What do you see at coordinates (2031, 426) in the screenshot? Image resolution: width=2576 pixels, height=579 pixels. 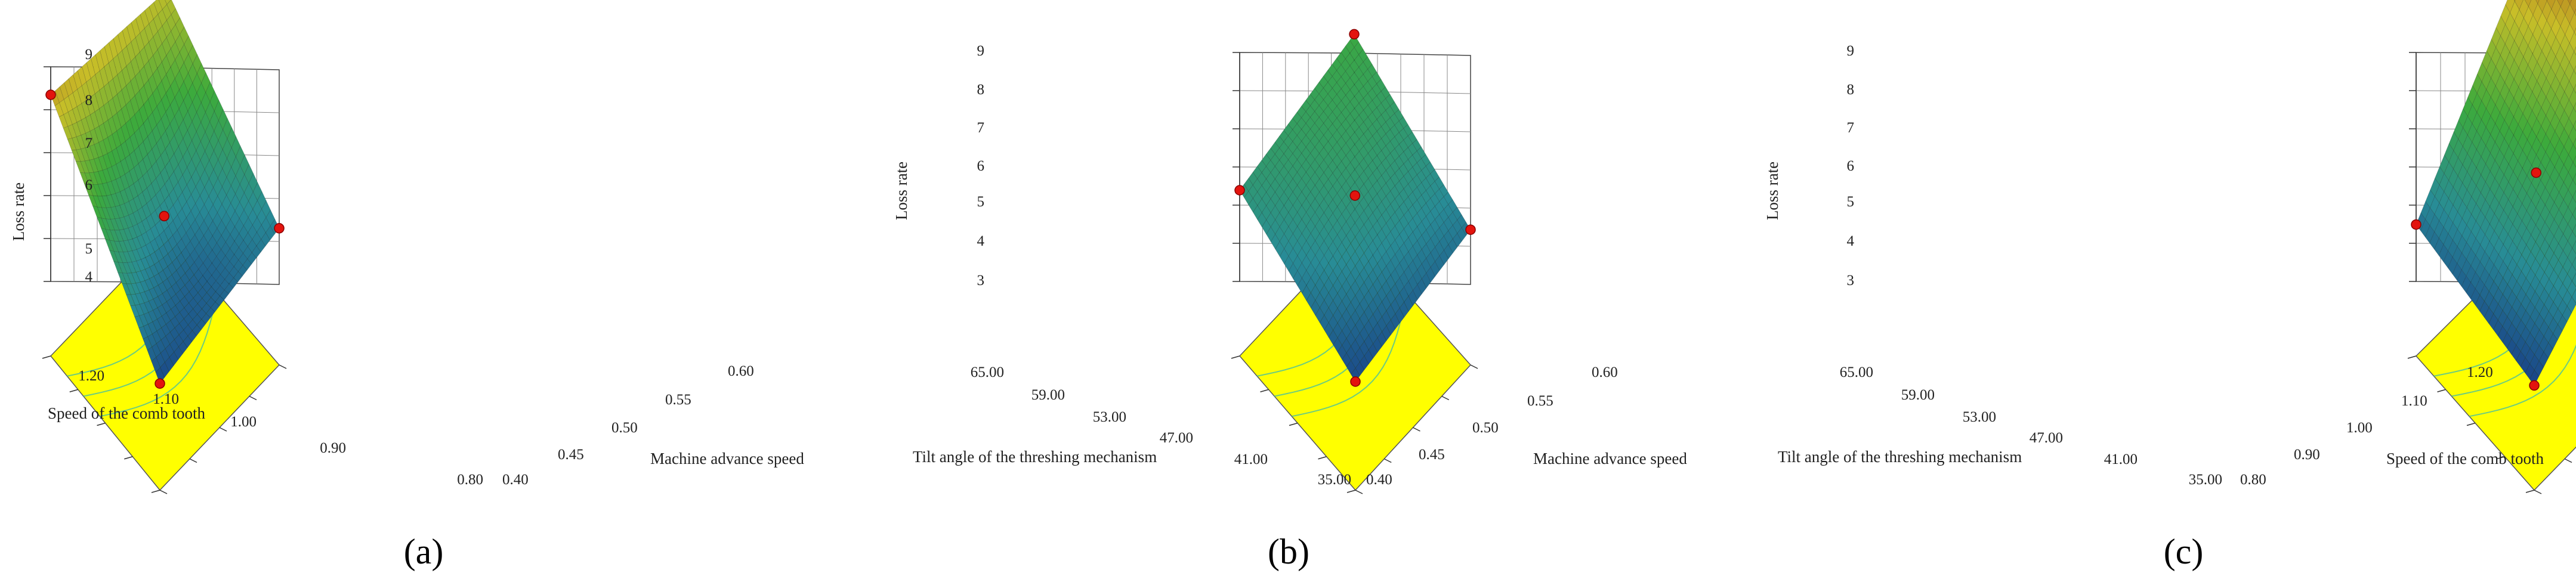 I see `panel-c-y-ticks: 65.00 59.00 53.00 47.00 41.00 35.00` at bounding box center [2031, 426].